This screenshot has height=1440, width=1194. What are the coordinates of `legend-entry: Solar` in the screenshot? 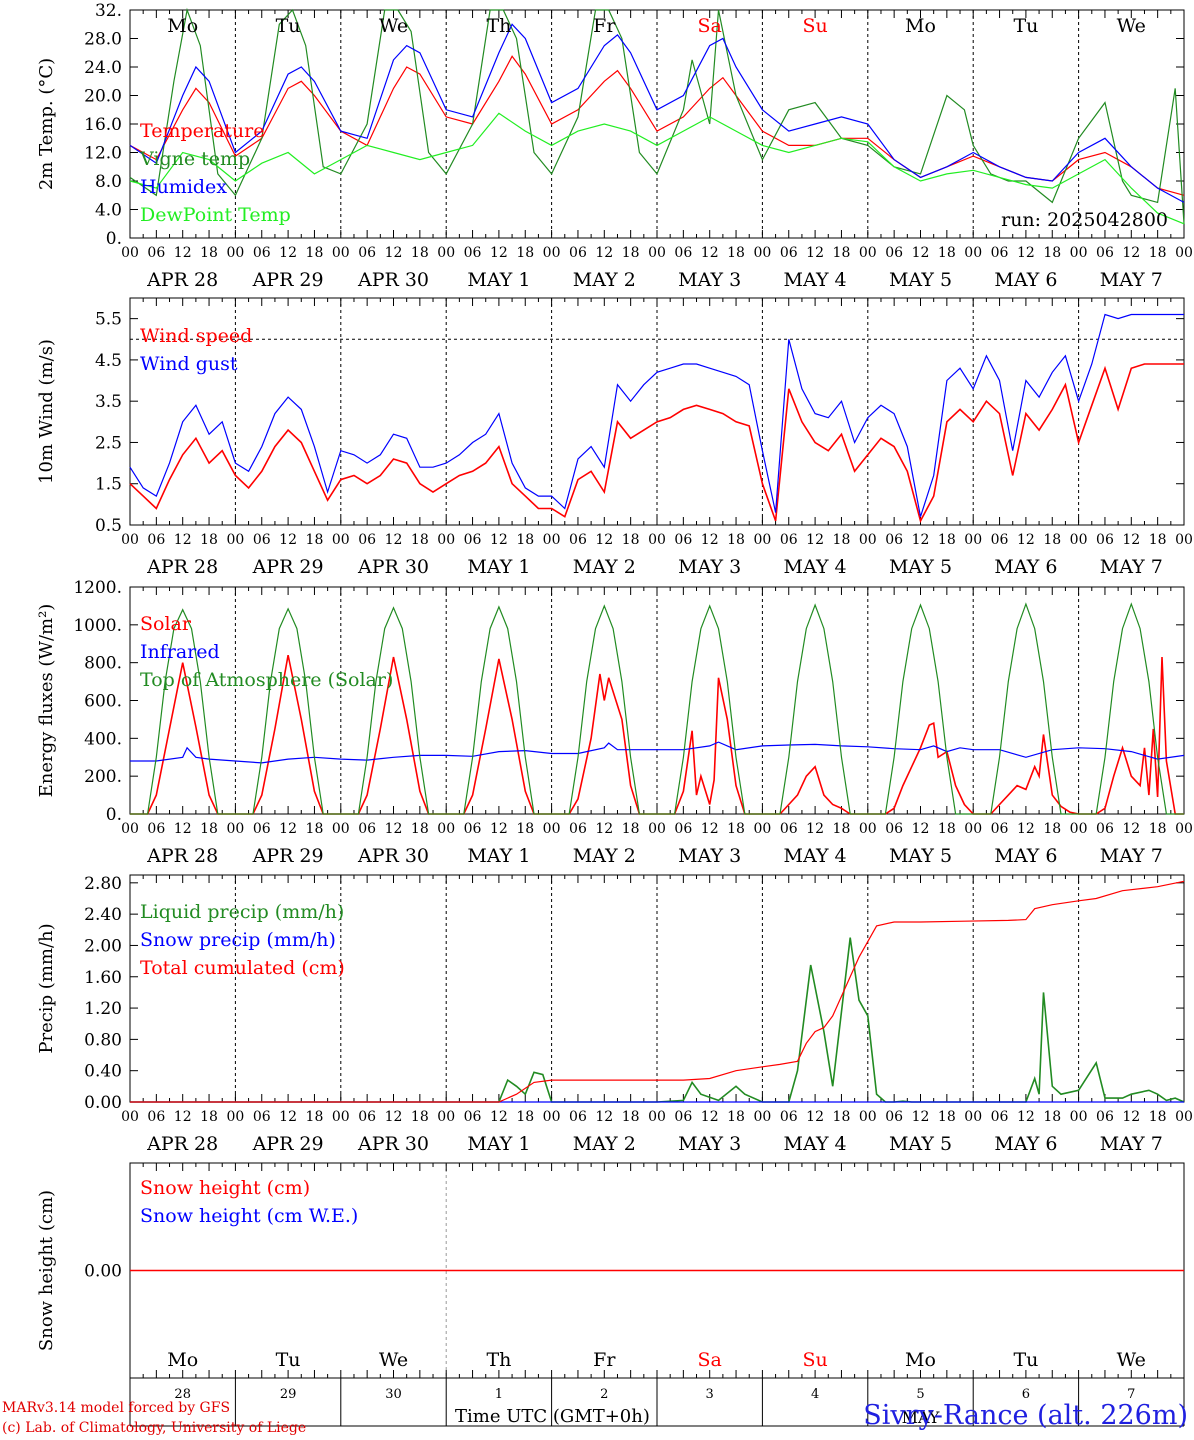 It's located at (166, 624).